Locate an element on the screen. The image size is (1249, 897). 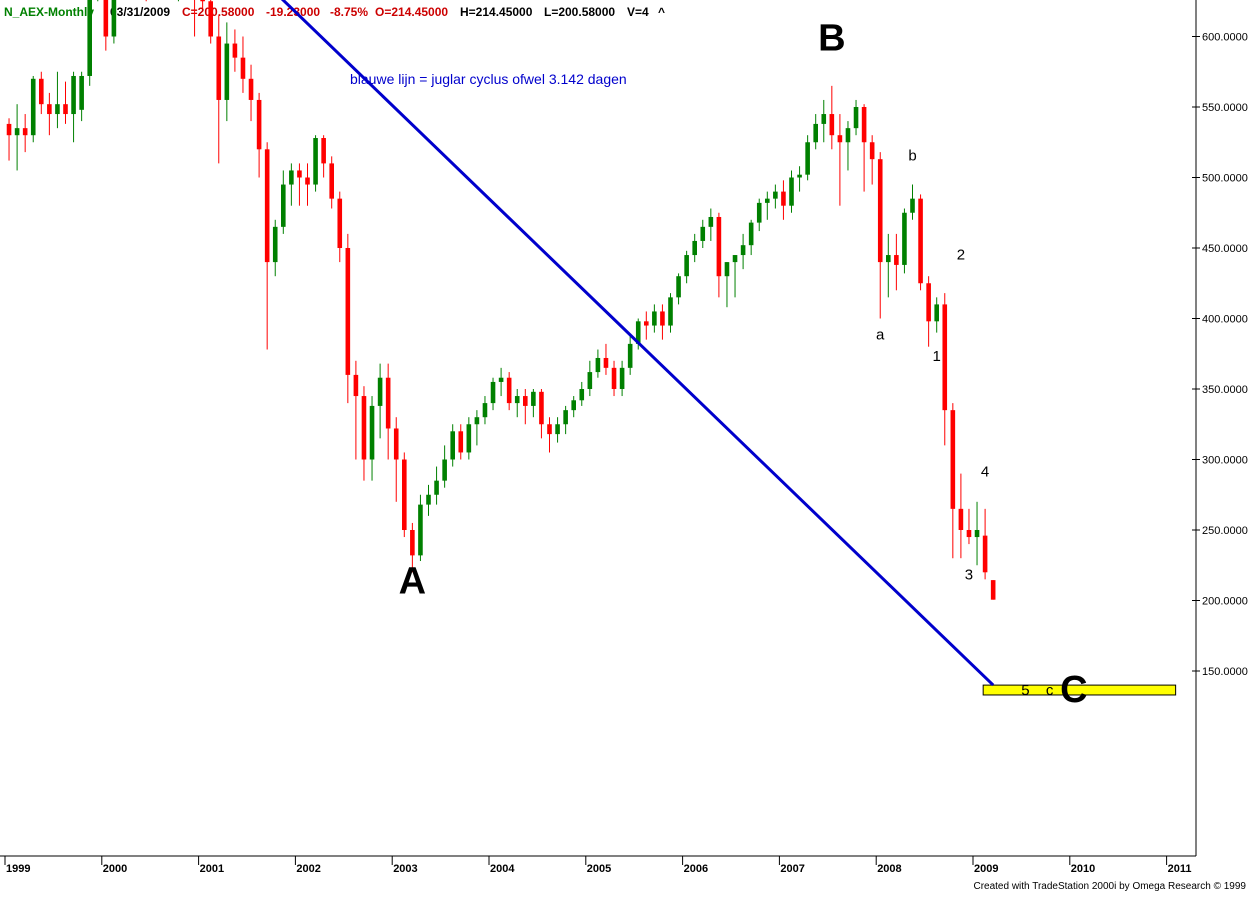
time-axis-label: 2011 is located at coordinates (1180, 869).